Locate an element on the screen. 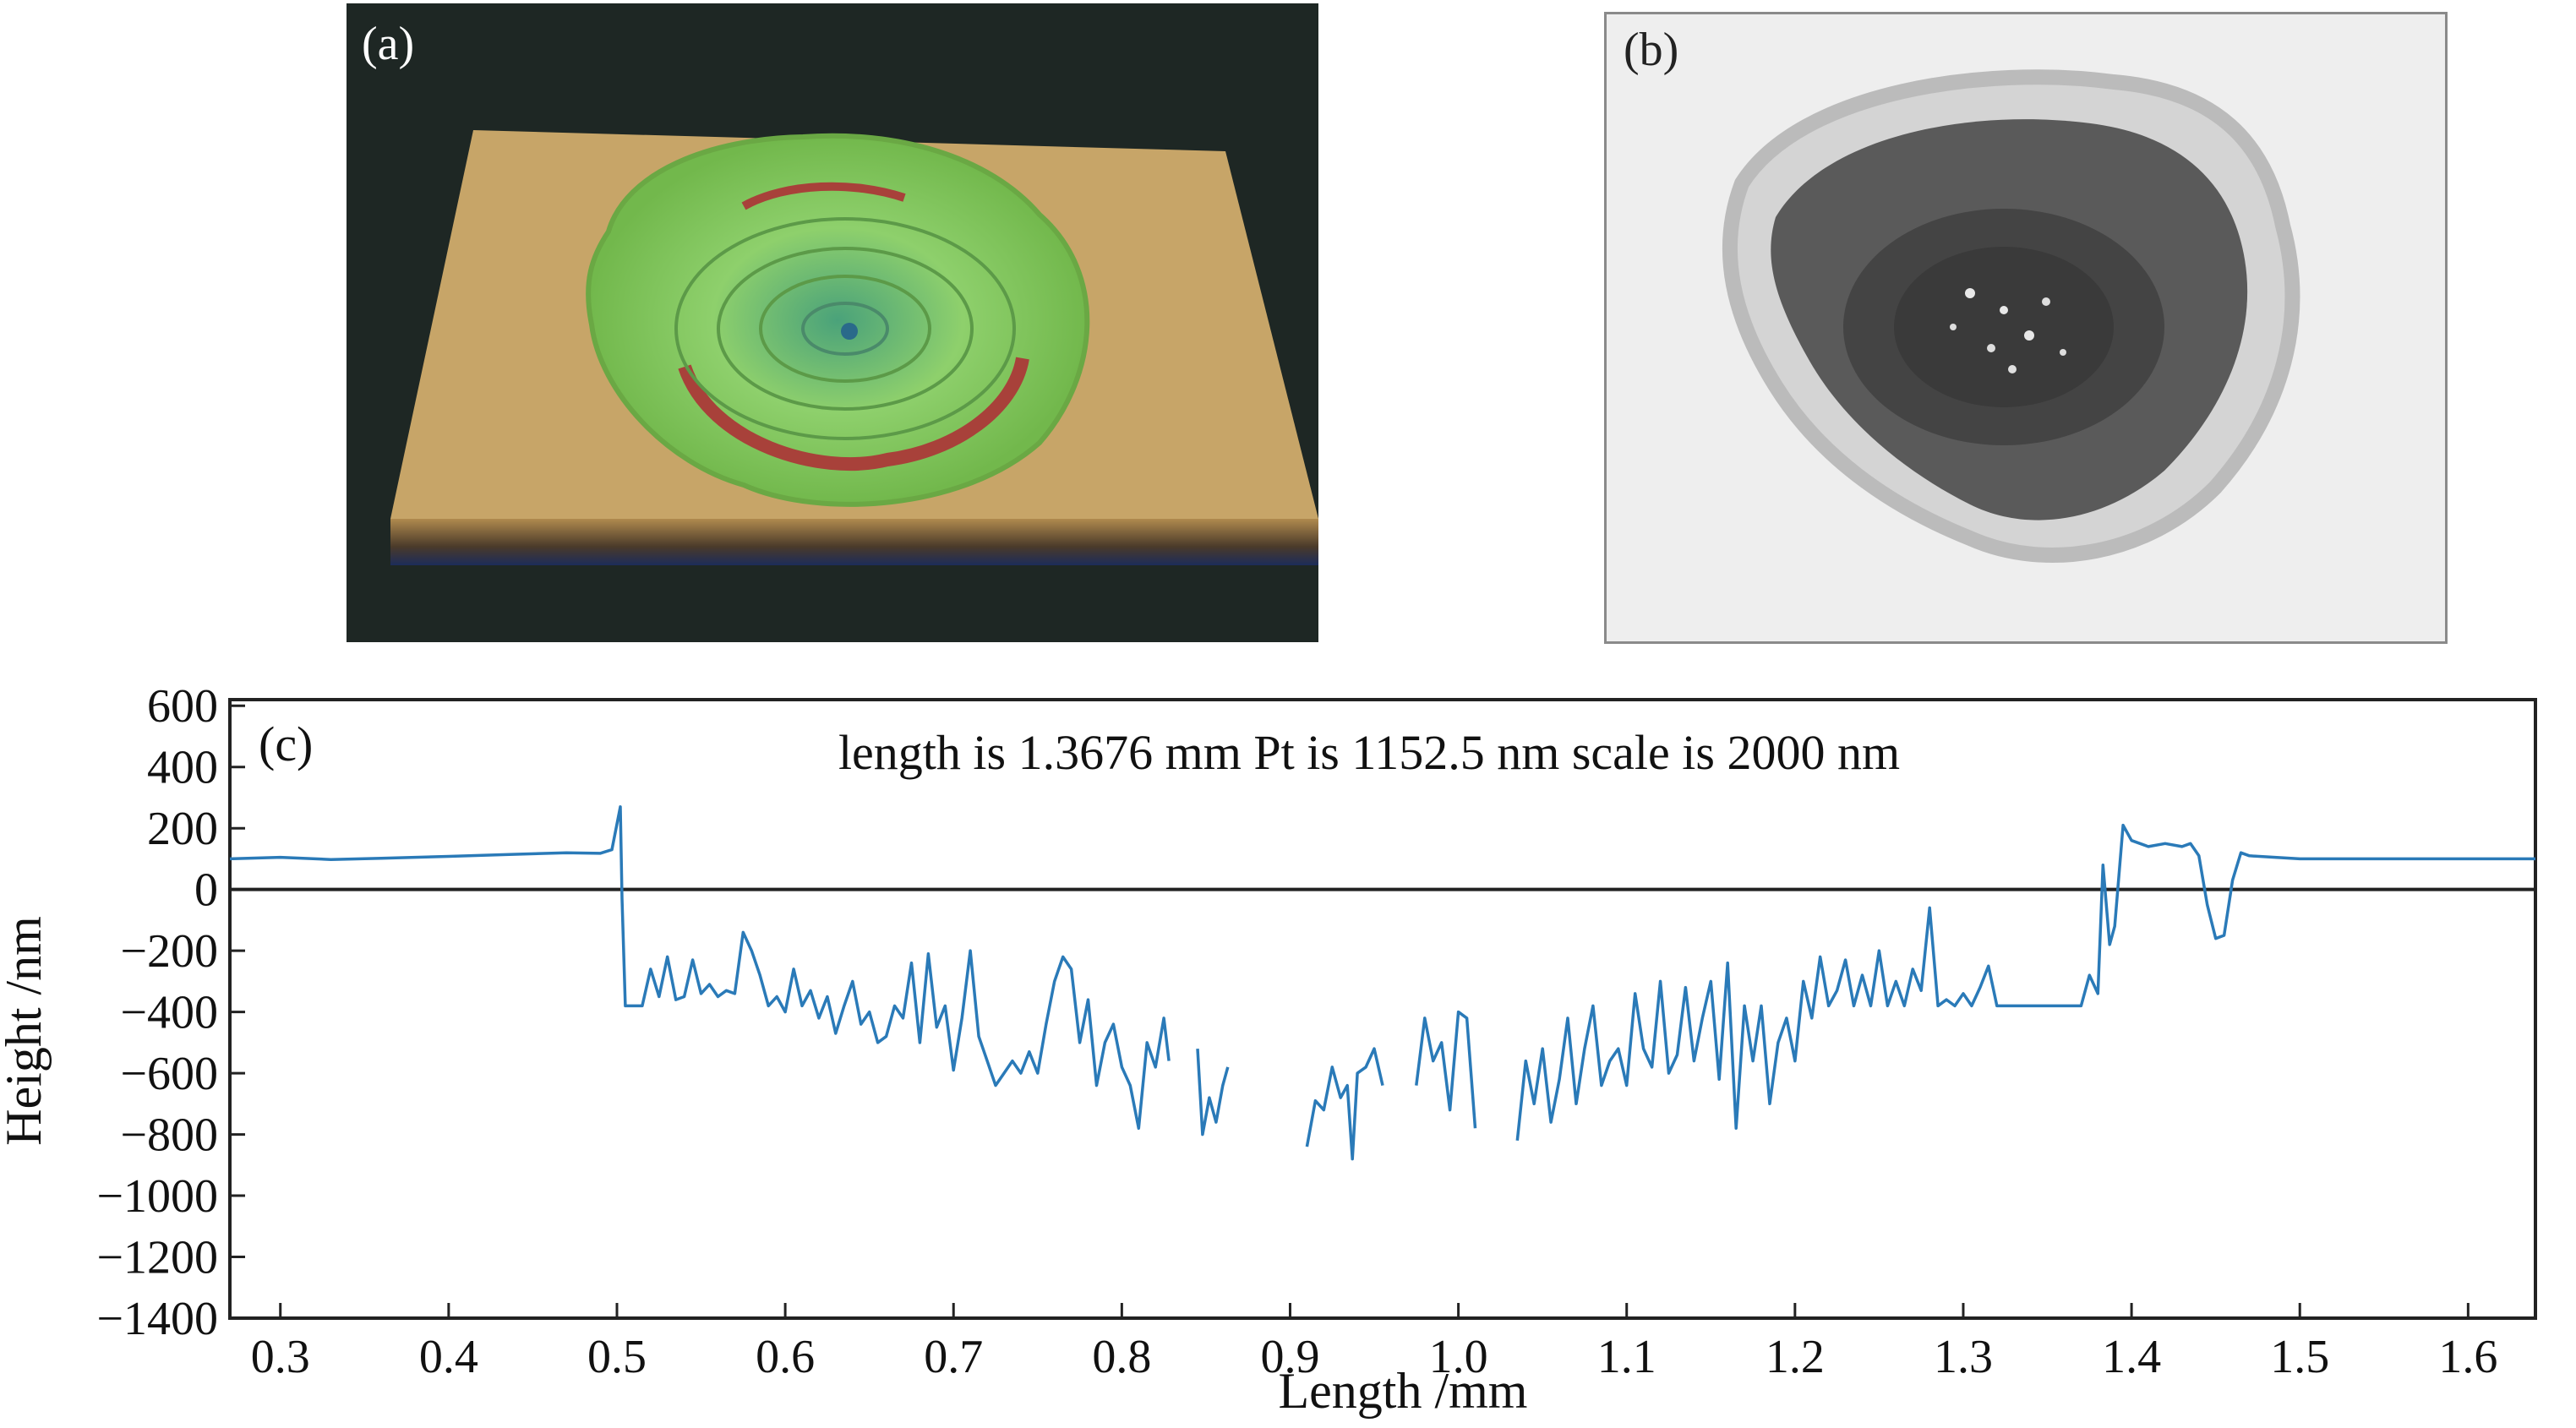 Image resolution: width=2576 pixels, height=1428 pixels. x-tick-label: 1.2 is located at coordinates (1795, 1357).